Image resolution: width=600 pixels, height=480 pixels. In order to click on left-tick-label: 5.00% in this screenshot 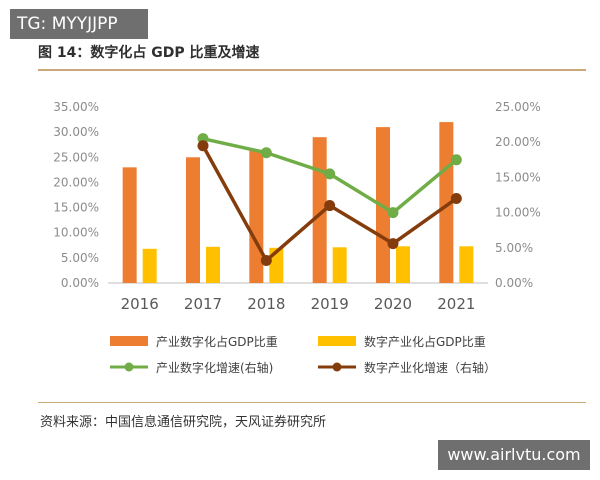, I will do `click(80, 258)`.